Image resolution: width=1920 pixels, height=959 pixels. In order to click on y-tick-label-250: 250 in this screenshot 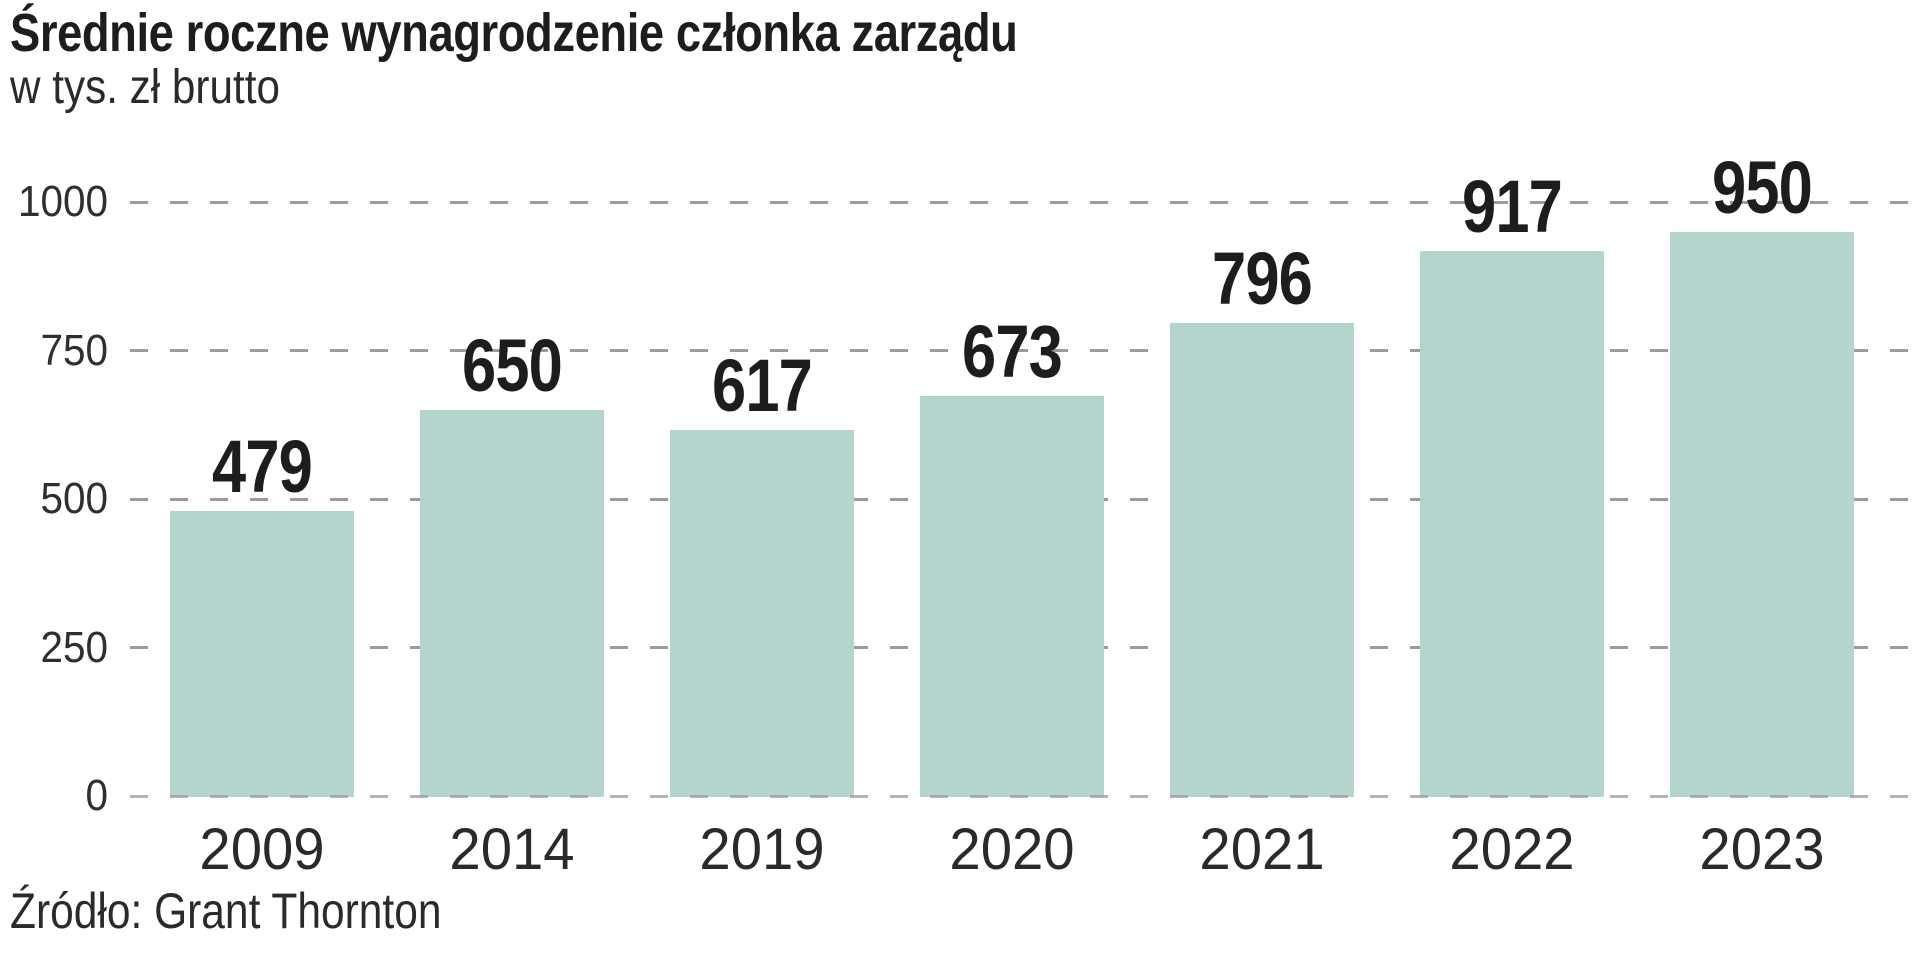, I will do `click(74, 647)`.